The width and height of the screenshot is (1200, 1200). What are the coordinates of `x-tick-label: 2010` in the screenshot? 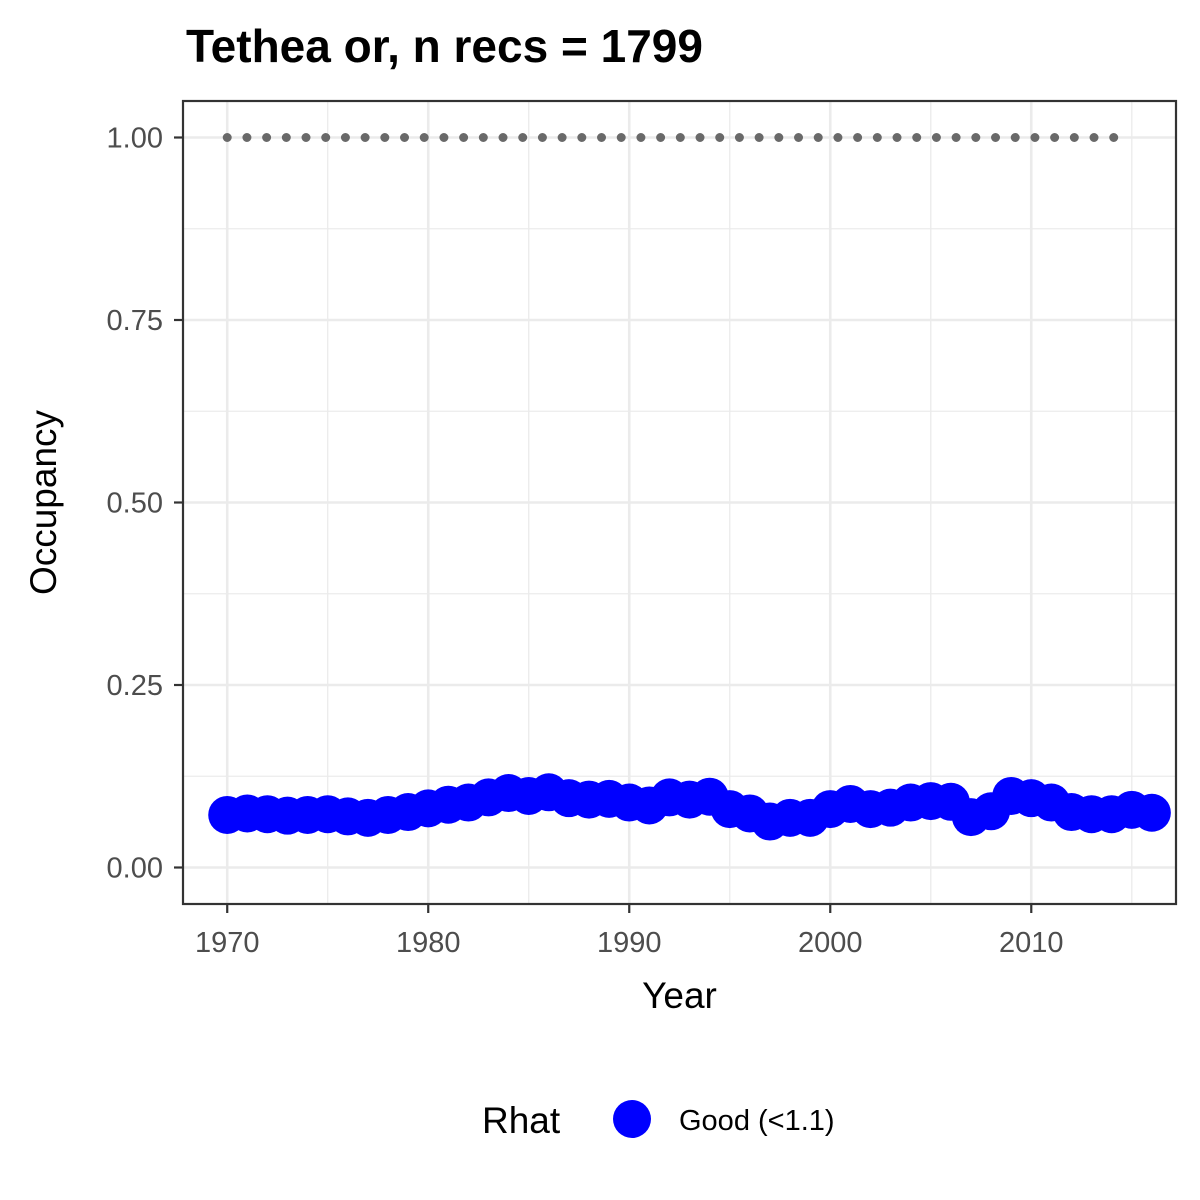 It's located at (1031, 943).